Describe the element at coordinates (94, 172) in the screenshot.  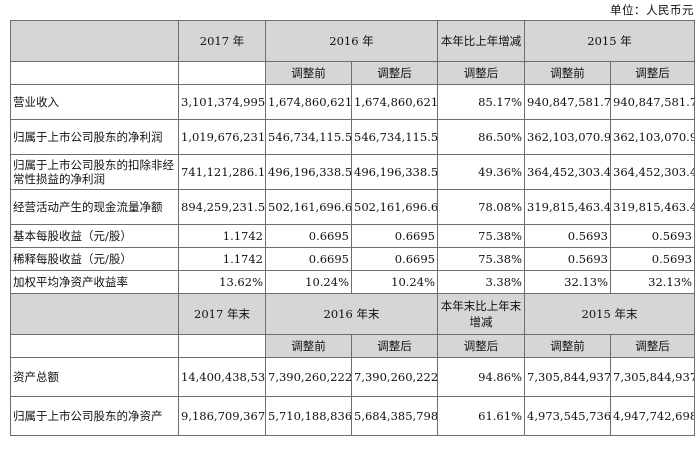
I see `row-label: 归属于上市公司股东的扣除非经常性损益的净利润` at that location.